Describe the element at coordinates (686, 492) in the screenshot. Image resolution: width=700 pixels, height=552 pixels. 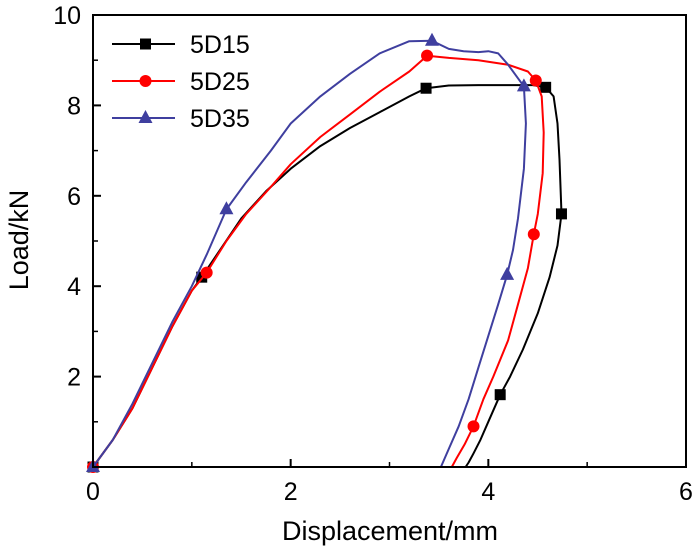
I see `x-tick-label: 6` at that location.